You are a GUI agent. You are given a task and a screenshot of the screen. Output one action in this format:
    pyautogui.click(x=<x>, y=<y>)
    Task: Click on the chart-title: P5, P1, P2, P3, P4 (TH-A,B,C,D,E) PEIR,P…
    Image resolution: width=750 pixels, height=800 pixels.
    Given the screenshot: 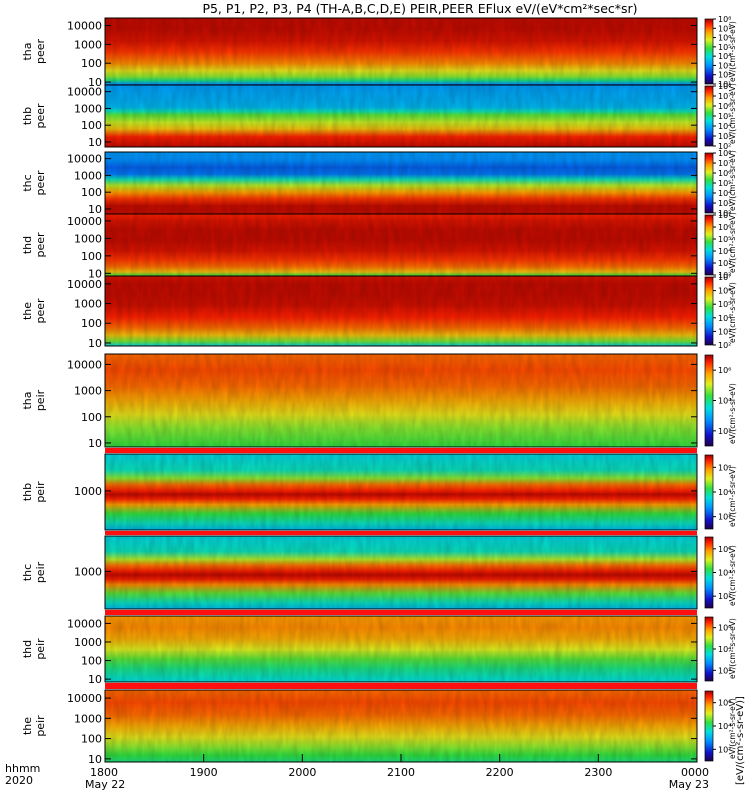 What is the action you would take?
    pyautogui.click(x=419, y=8)
    